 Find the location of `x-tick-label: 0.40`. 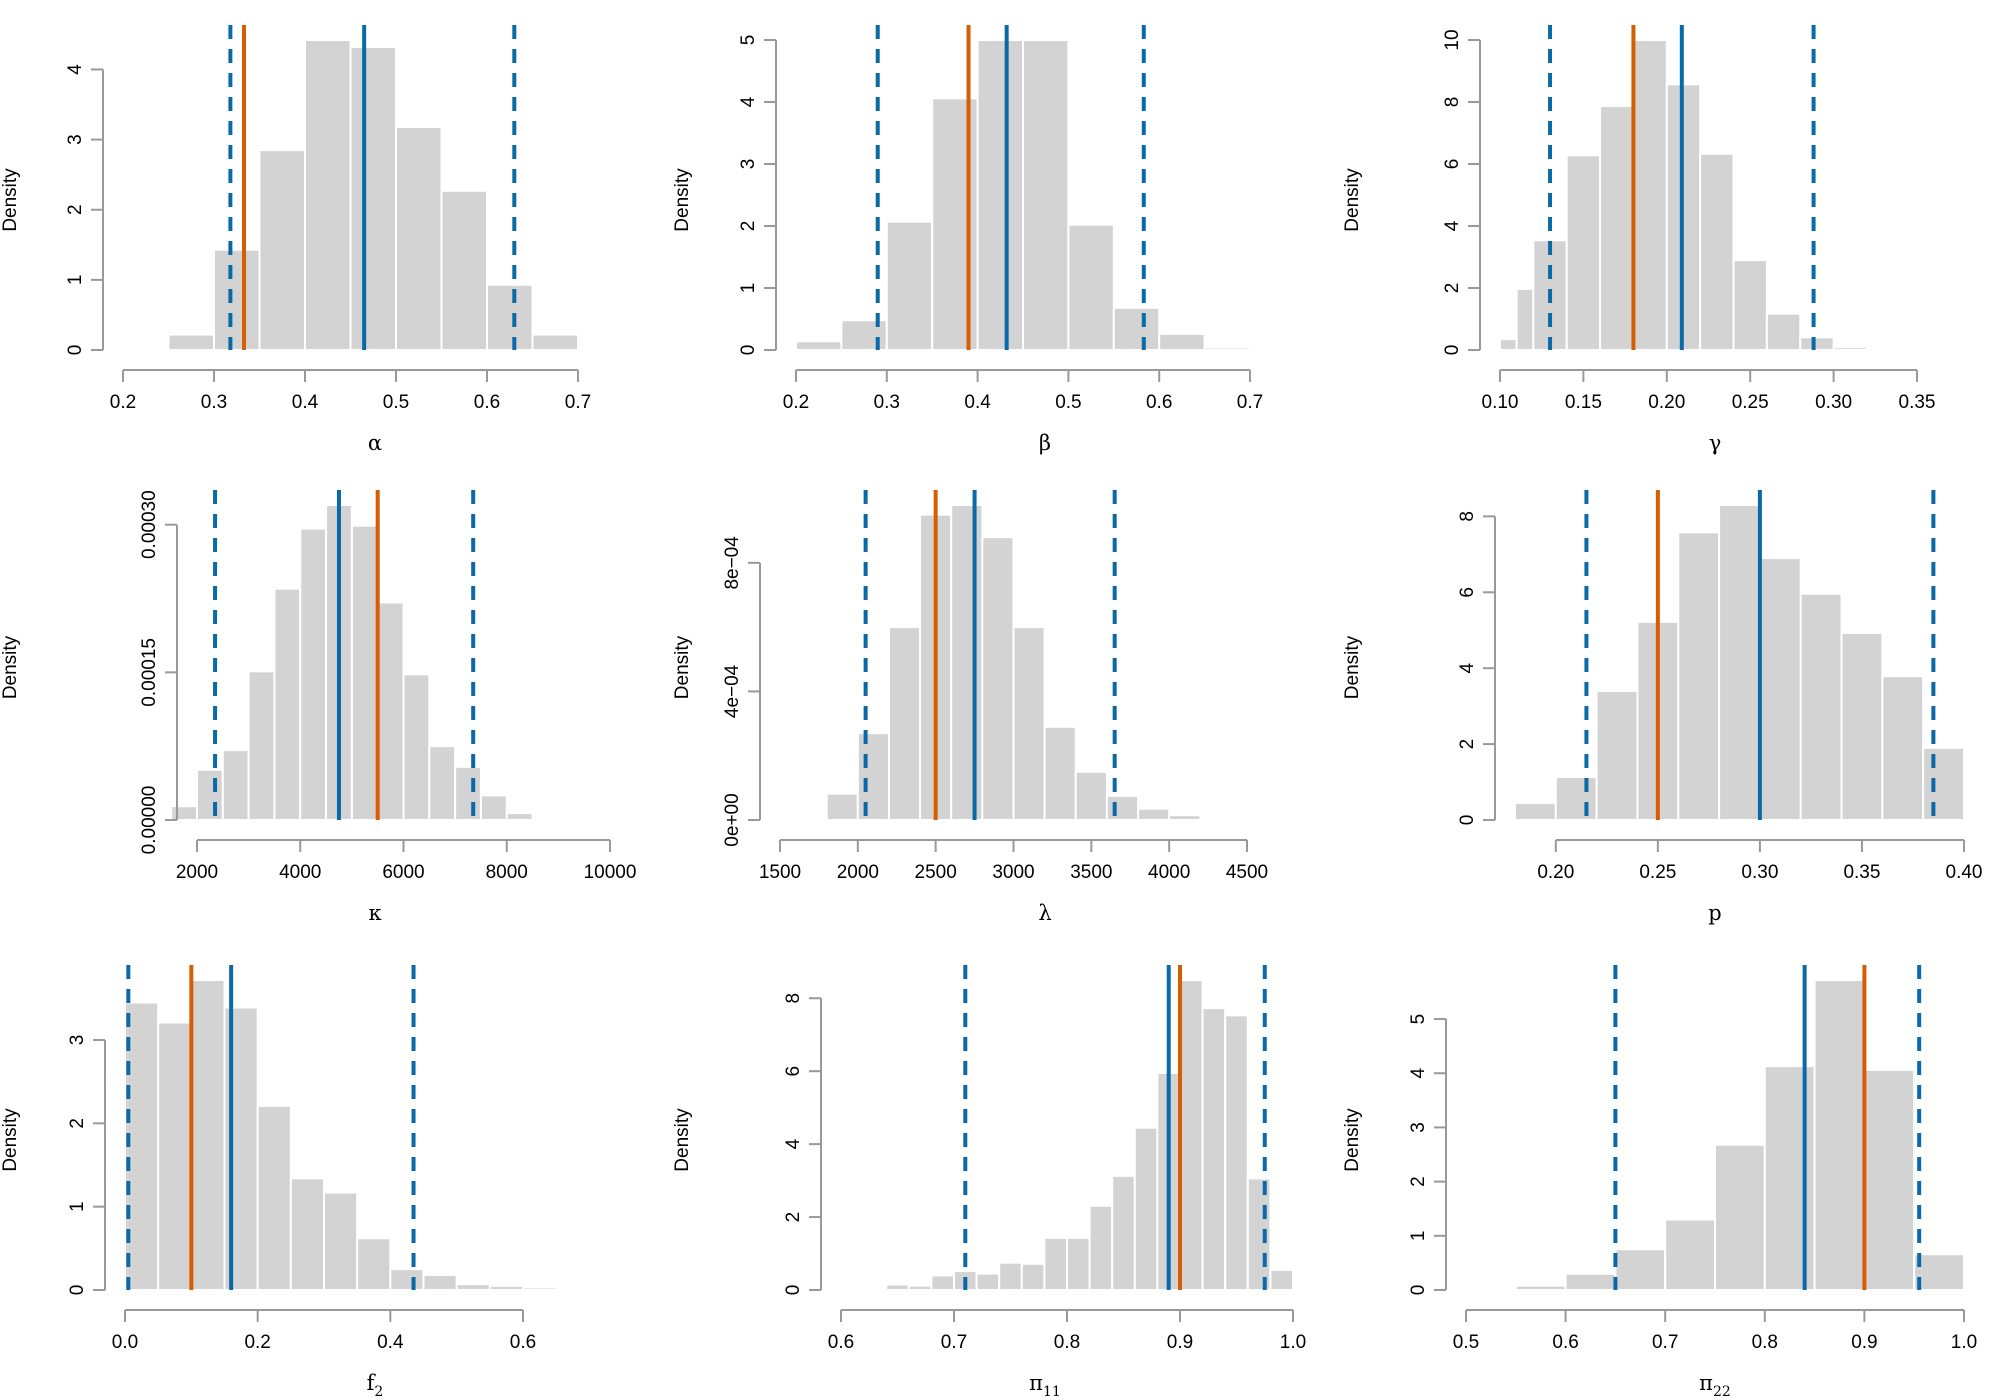

x-tick-label: 0.40 is located at coordinates (1964, 872).